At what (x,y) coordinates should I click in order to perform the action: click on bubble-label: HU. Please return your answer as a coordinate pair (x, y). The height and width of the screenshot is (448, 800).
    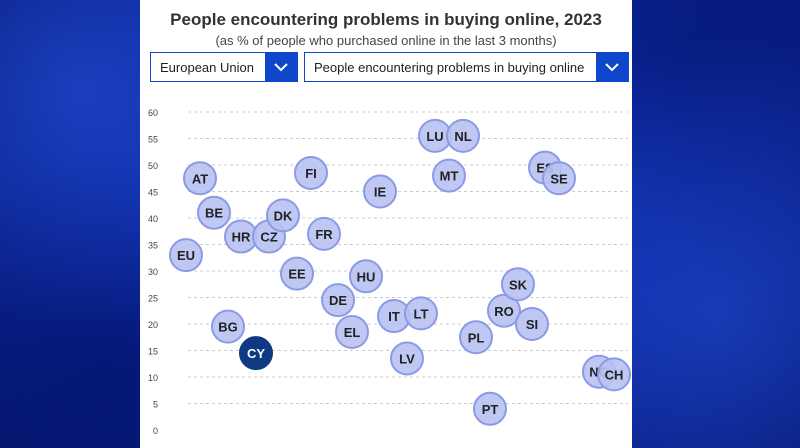
    Looking at the image, I should click on (366, 276).